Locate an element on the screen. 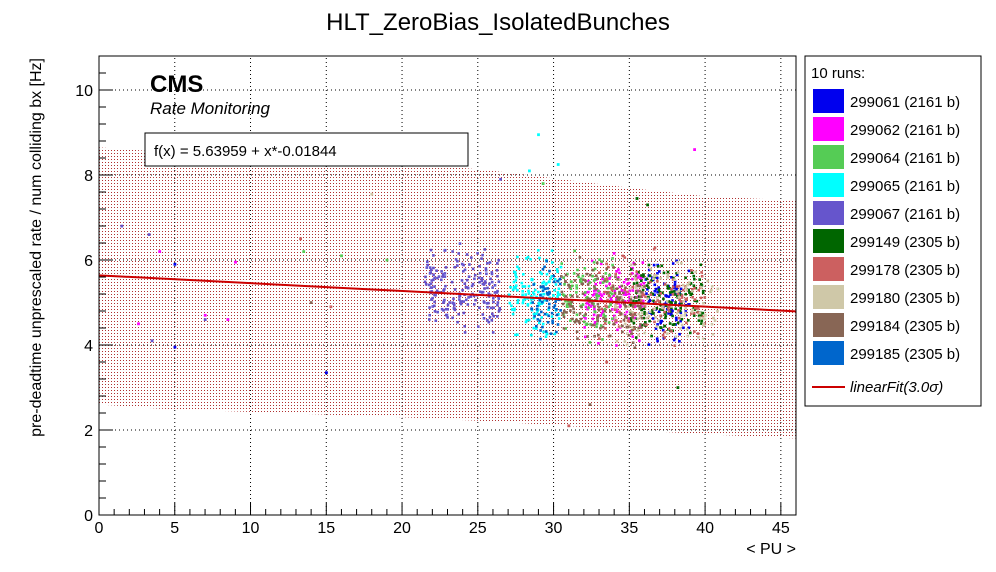 This screenshot has height=572, width=996. legend-fit-name: linearFit is located at coordinates (877, 387).